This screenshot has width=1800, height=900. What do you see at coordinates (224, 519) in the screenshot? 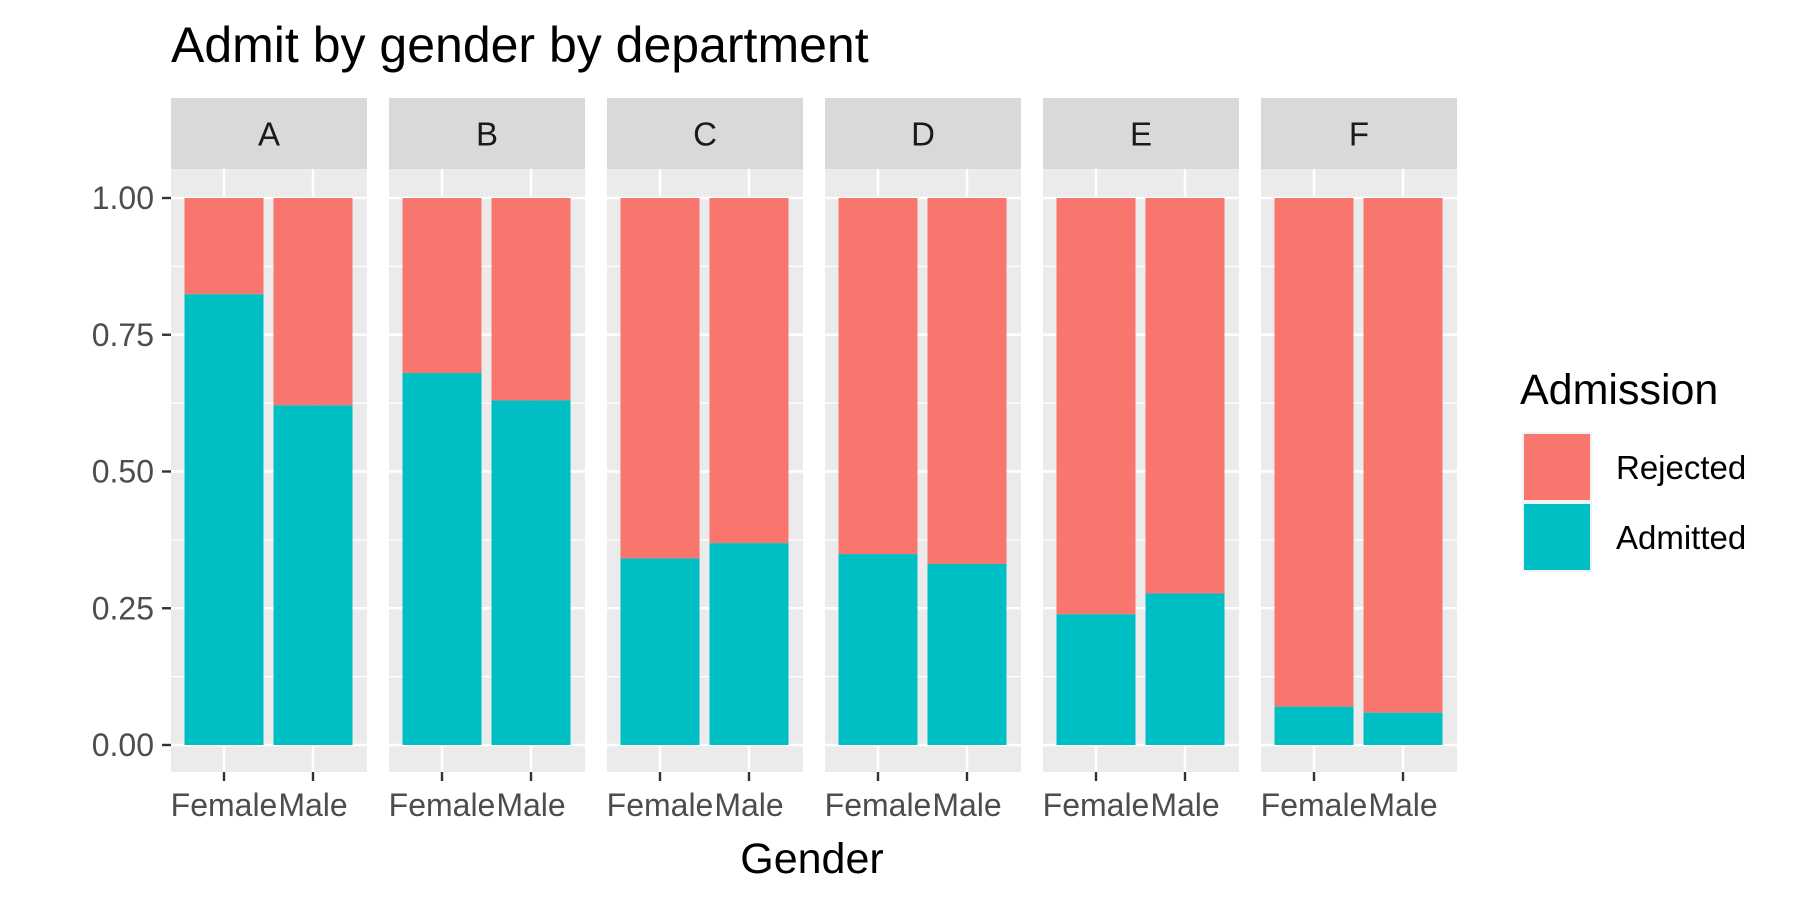
I see `bar-admitted-a-female` at bounding box center [224, 519].